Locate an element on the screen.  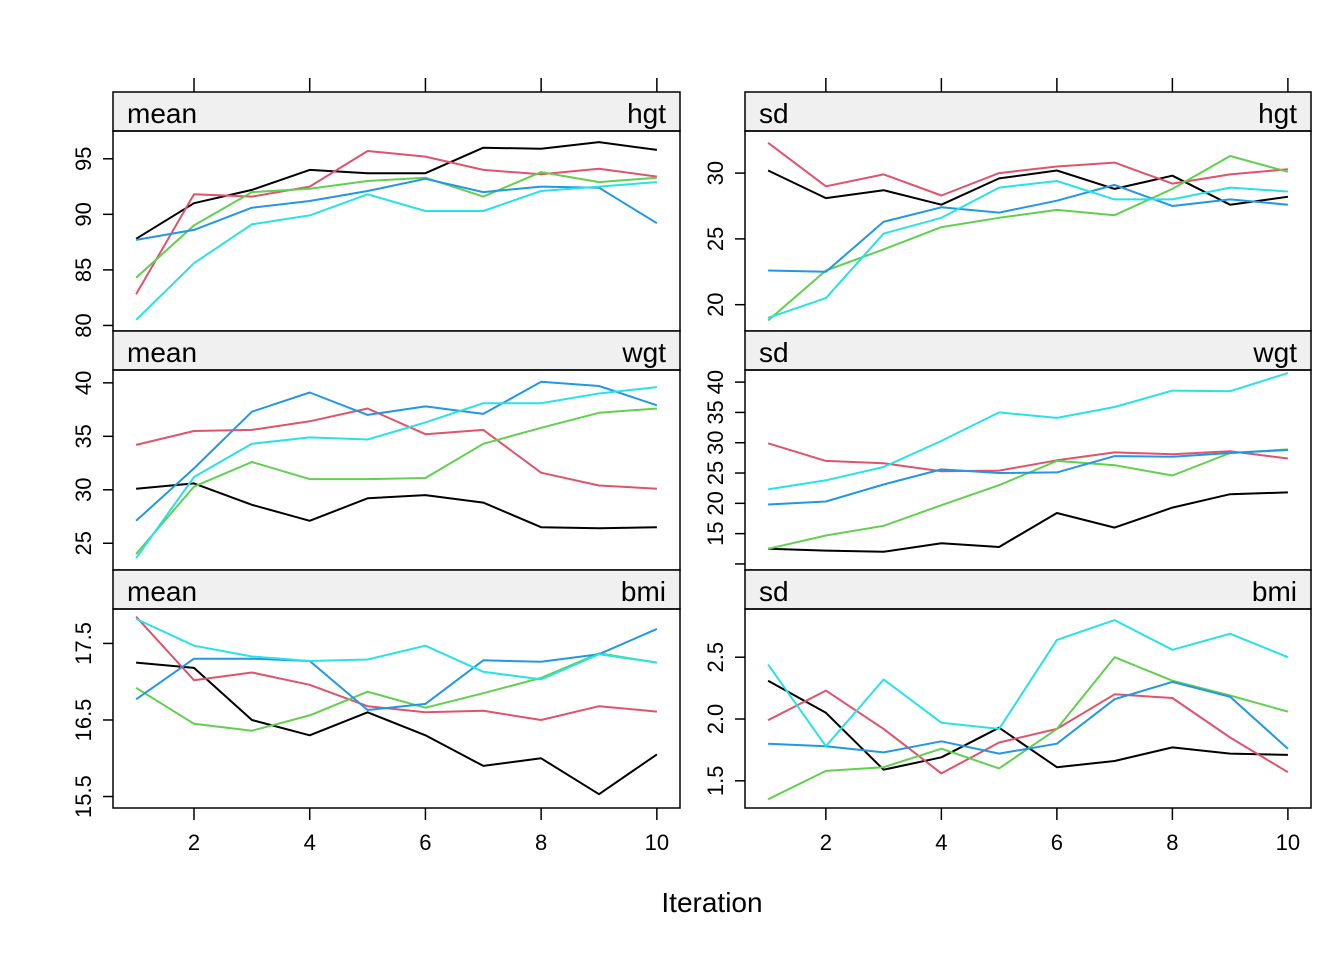
y-tick-label: 2.5 is located at coordinates (715, 657).